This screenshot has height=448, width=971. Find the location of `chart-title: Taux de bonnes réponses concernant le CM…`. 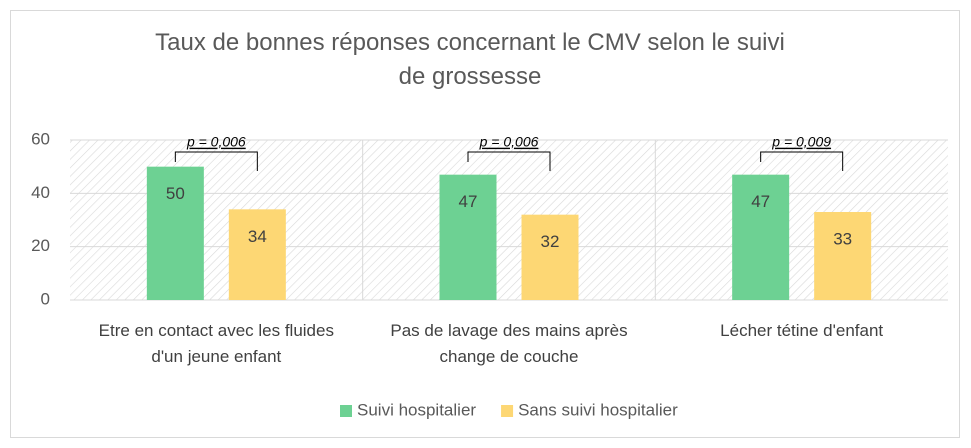

chart-title: Taux de bonnes réponses concernant le CM… is located at coordinates (470, 59).